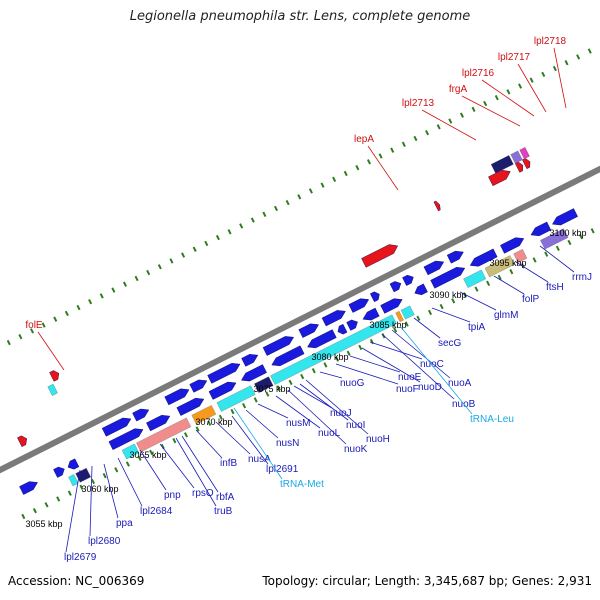  I want to click on rna-label: tRNA-Met, so click(302, 484).